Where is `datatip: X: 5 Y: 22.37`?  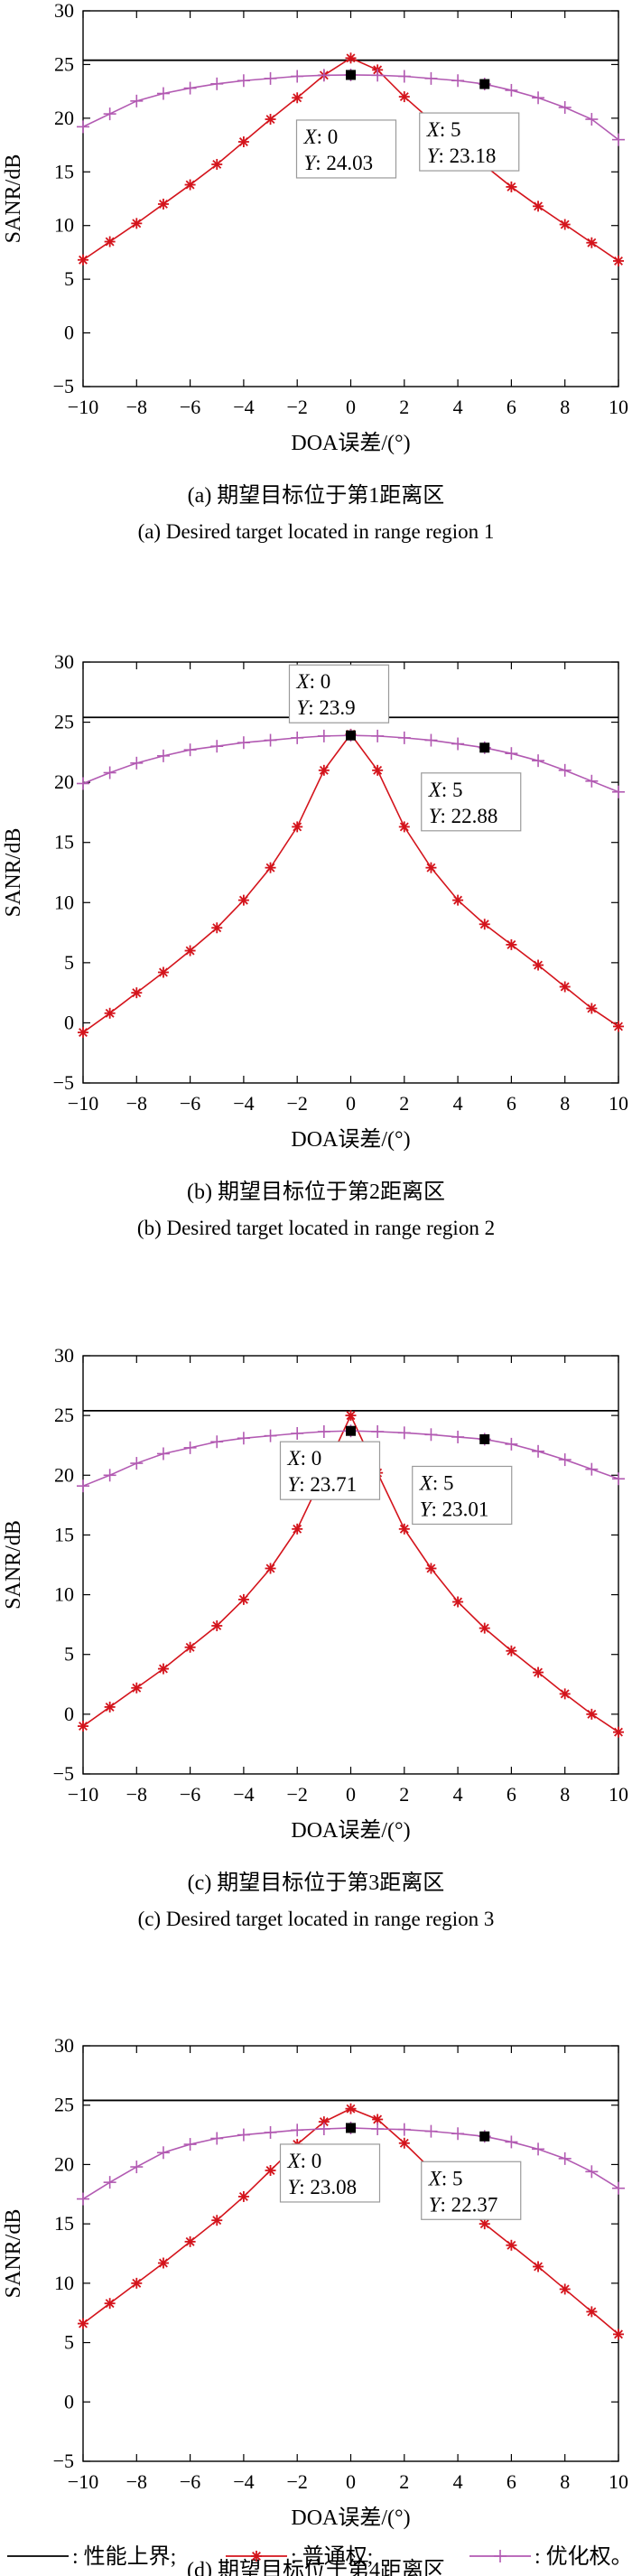
datatip: X: 5 Y: 22.37 is located at coordinates (471, 2175).